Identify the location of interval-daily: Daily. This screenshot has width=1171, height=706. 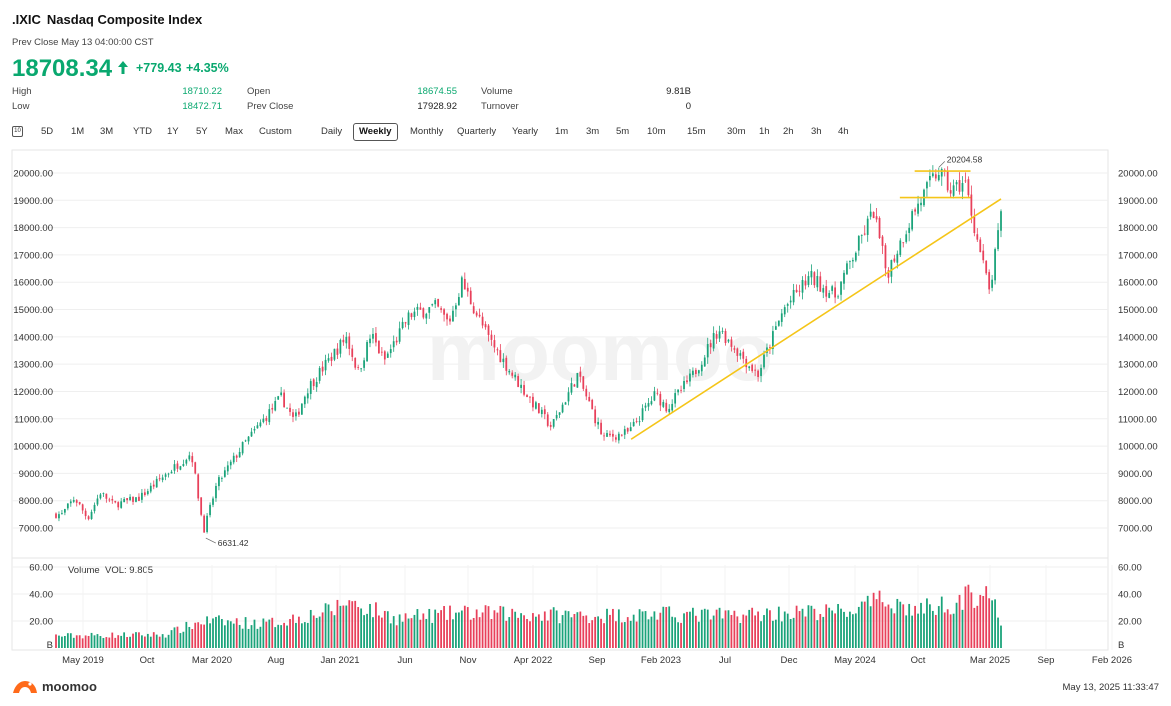
(332, 131).